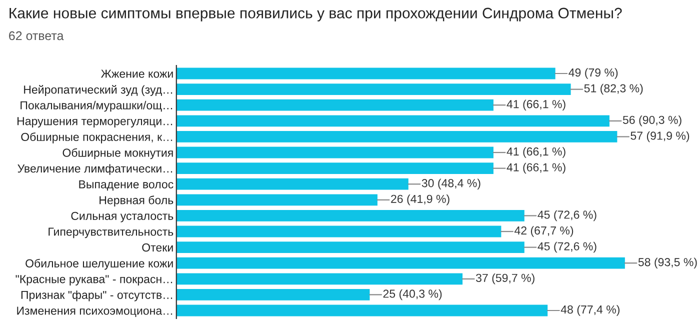 The width and height of the screenshot is (700, 320). Describe the element at coordinates (652, 121) in the screenshot. I see `data-label: 56 (90,3 %)` at that location.